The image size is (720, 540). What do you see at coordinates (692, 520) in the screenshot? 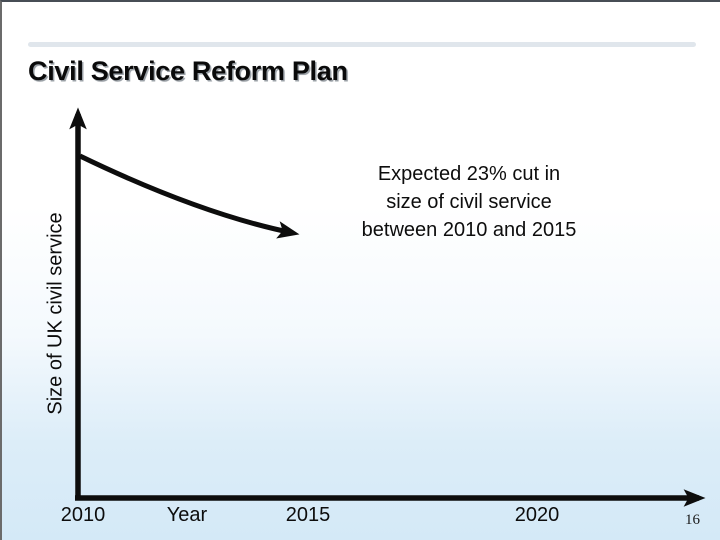
I see `page-number: 16` at bounding box center [692, 520].